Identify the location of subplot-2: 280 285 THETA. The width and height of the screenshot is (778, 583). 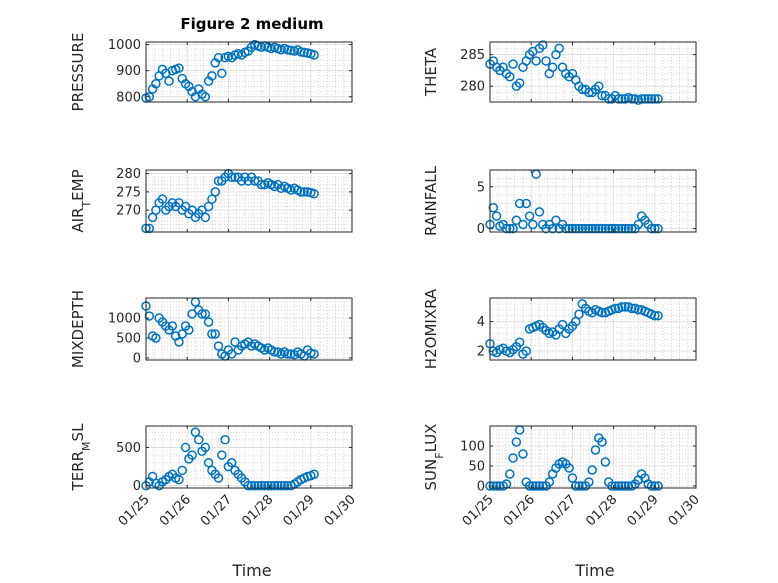
(559, 72).